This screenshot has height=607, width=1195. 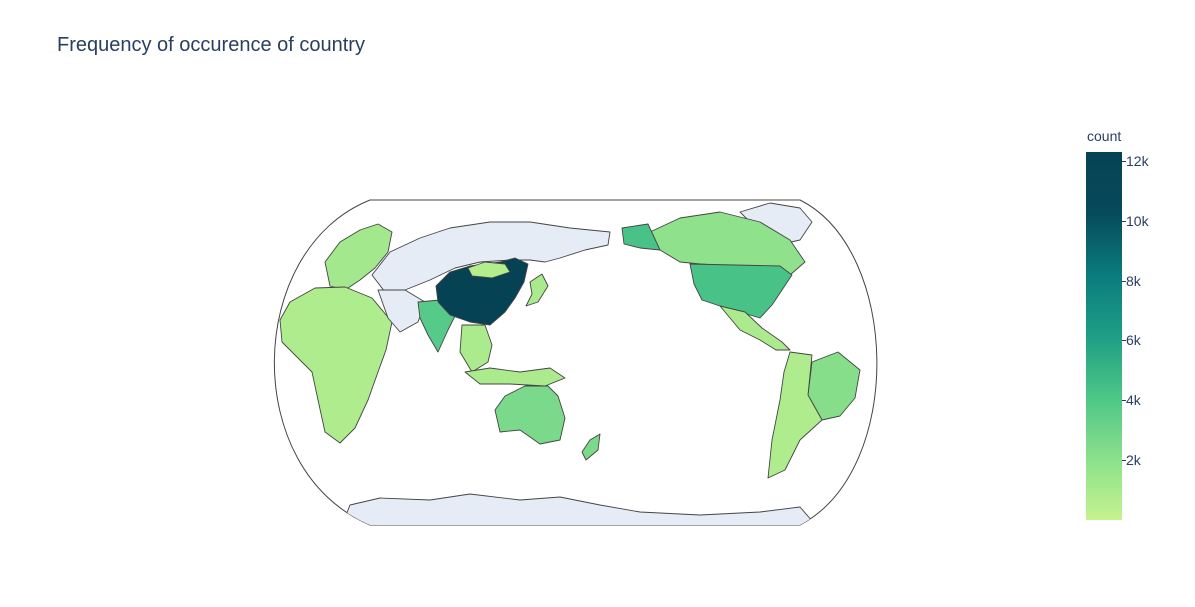 I want to click on region-mongolia, so click(x=489, y=270).